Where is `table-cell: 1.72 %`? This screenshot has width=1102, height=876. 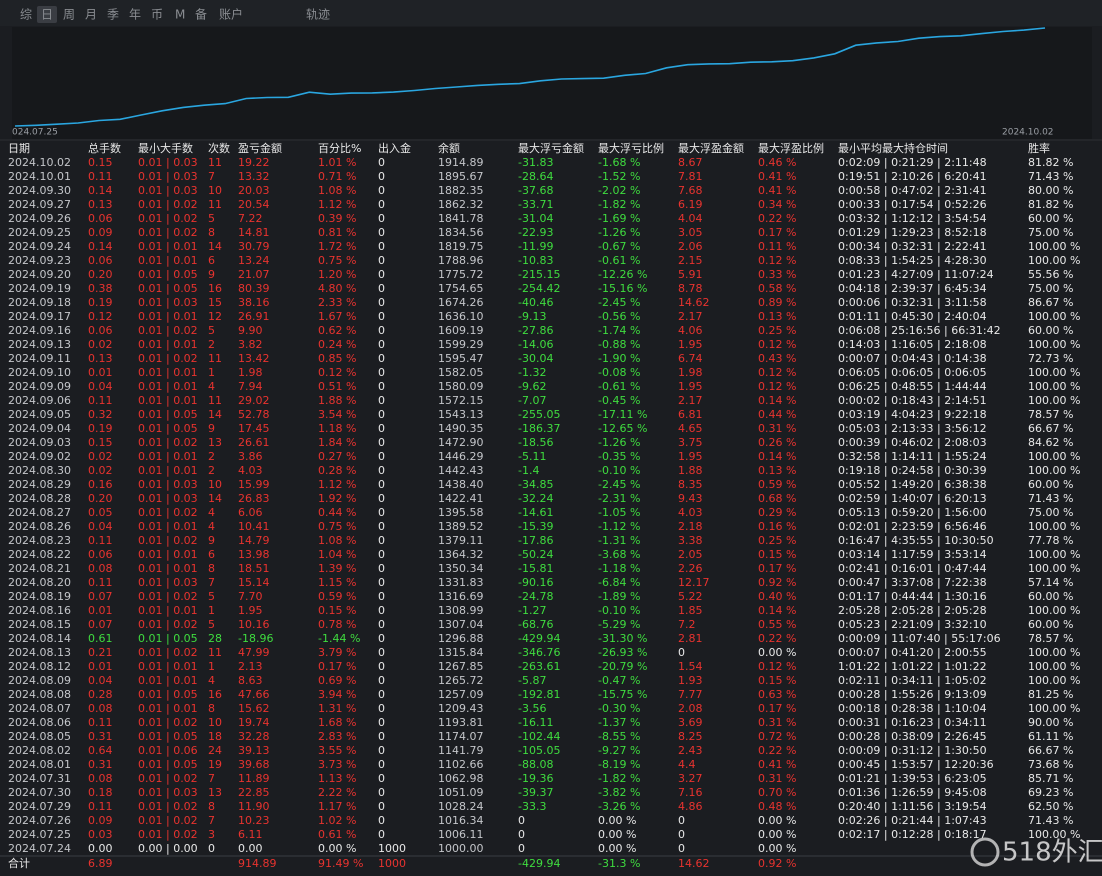
table-cell: 1.72 % is located at coordinates (337, 246).